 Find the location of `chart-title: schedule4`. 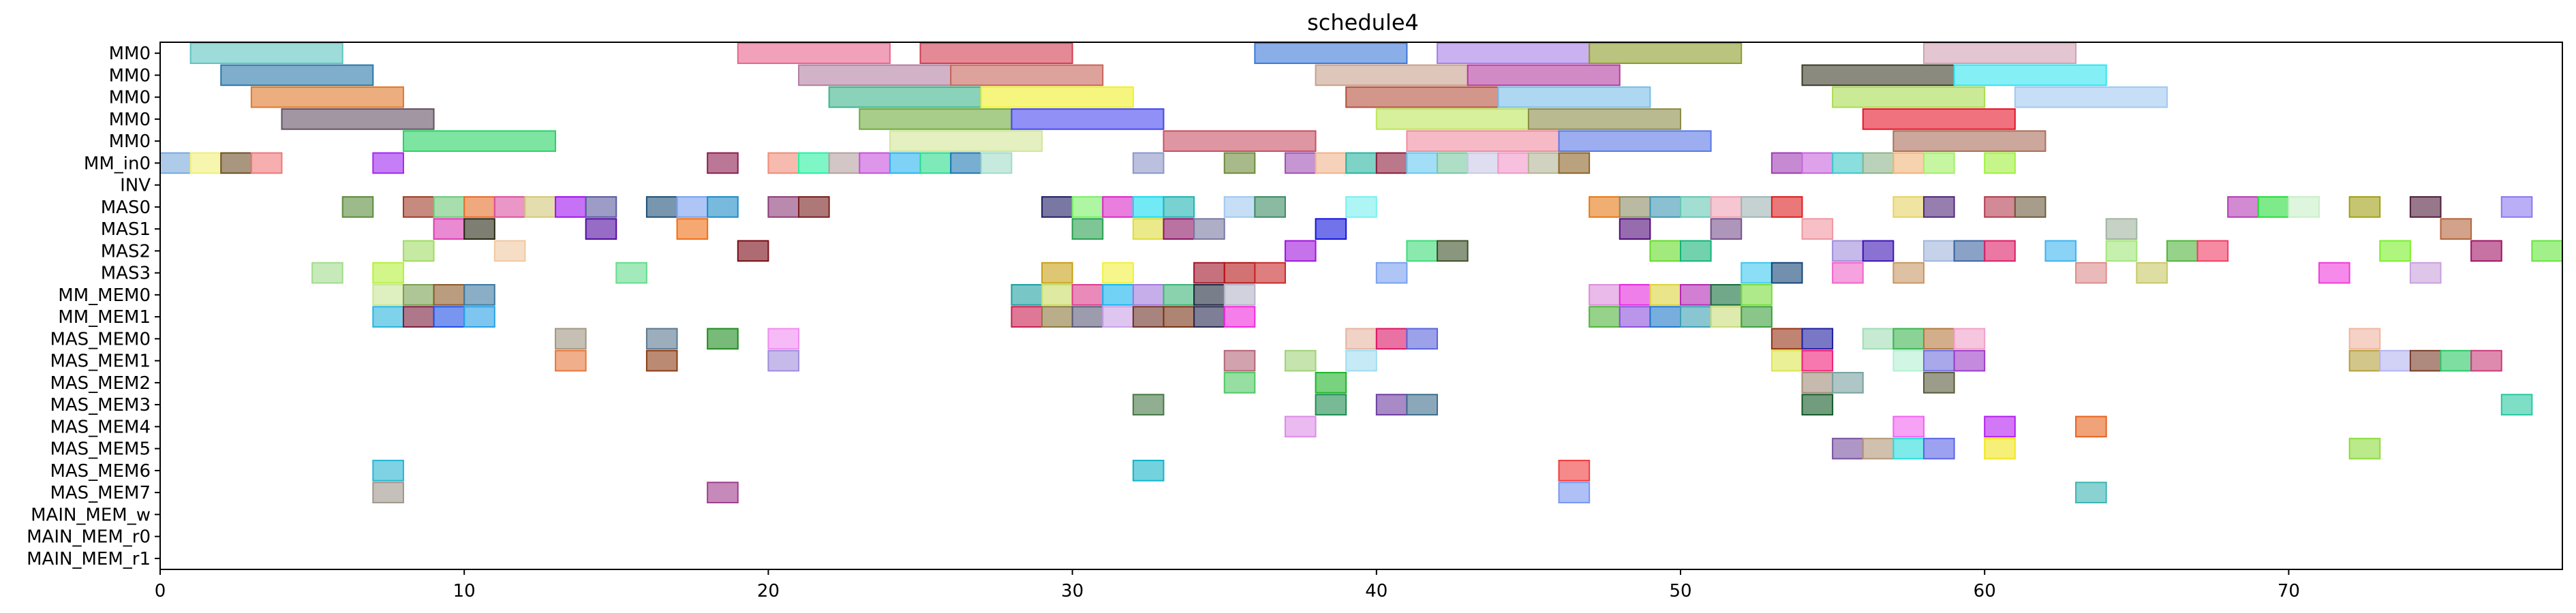

chart-title: schedule4 is located at coordinates (1363, 22).